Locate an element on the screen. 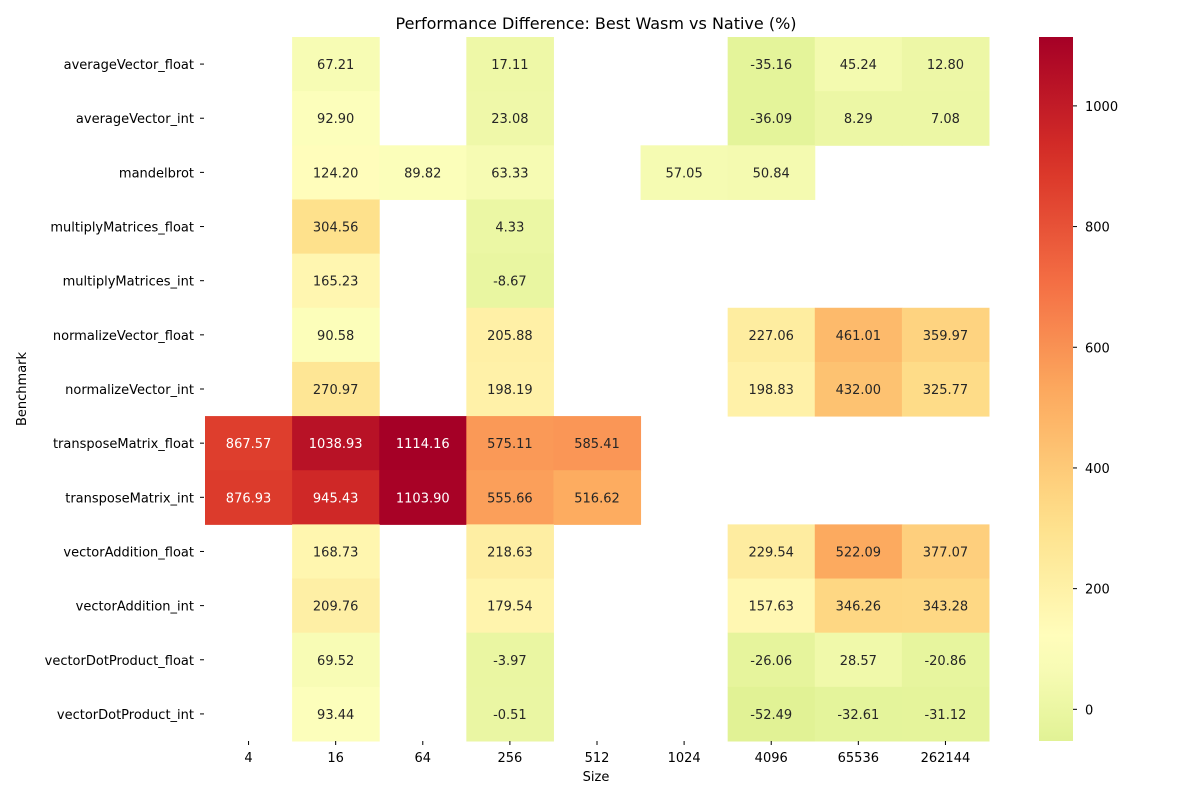 Image resolution: width=1200 pixels, height=800 pixels. y-tick-label: vectorAddition_int is located at coordinates (135, 607).